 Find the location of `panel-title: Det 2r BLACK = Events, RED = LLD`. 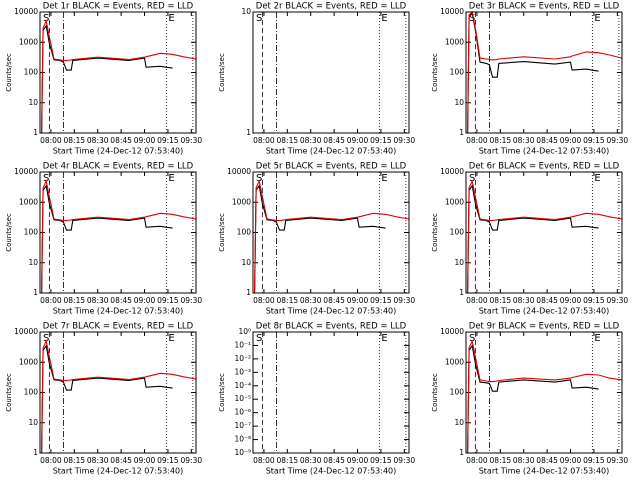

panel-title: Det 2r BLACK = Events, RED = LLD is located at coordinates (331, 7).